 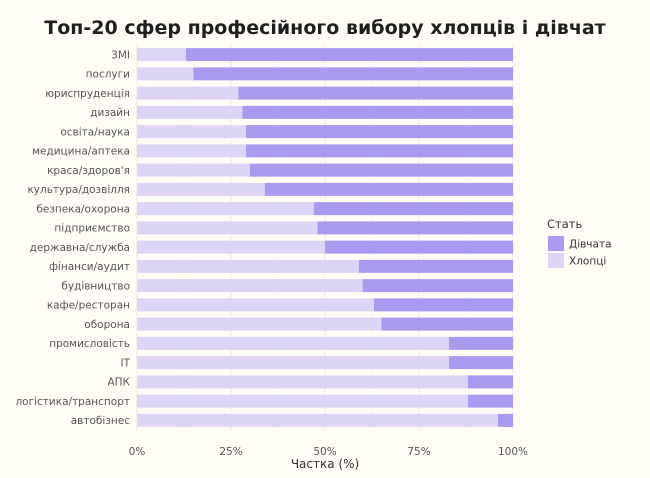 I want to click on category-label: державна/служба, so click(x=80, y=248).